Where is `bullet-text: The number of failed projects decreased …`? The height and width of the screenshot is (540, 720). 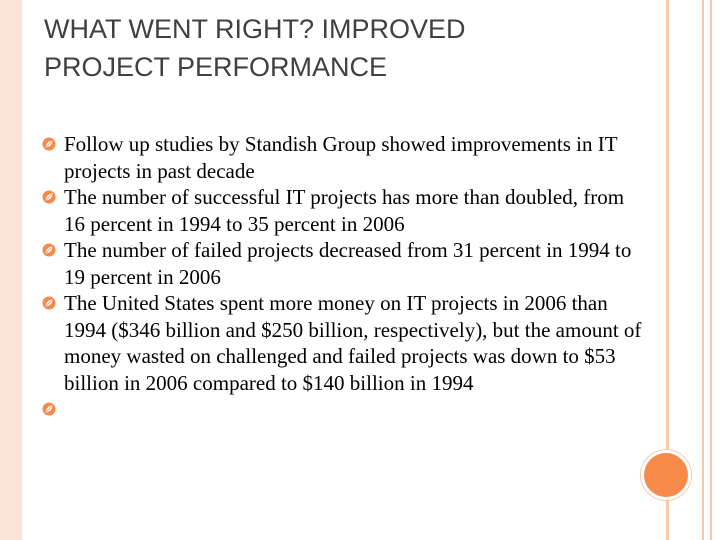
bullet-text: The number of failed projects decreased … is located at coordinates (348, 263).